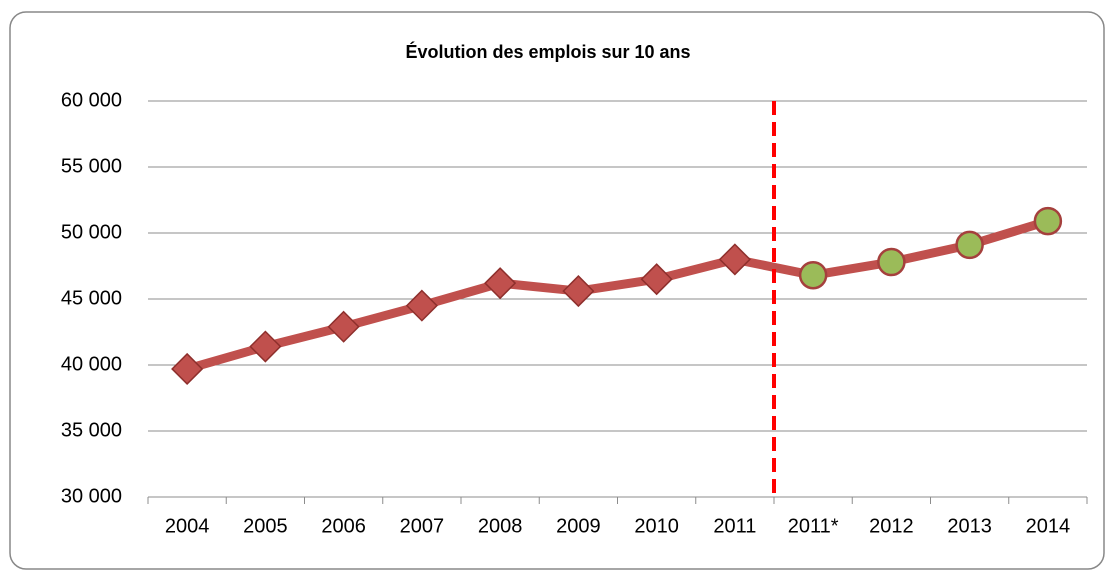 This screenshot has width=1115, height=579. I want to click on y-tick-label: 50 000, so click(91, 232).